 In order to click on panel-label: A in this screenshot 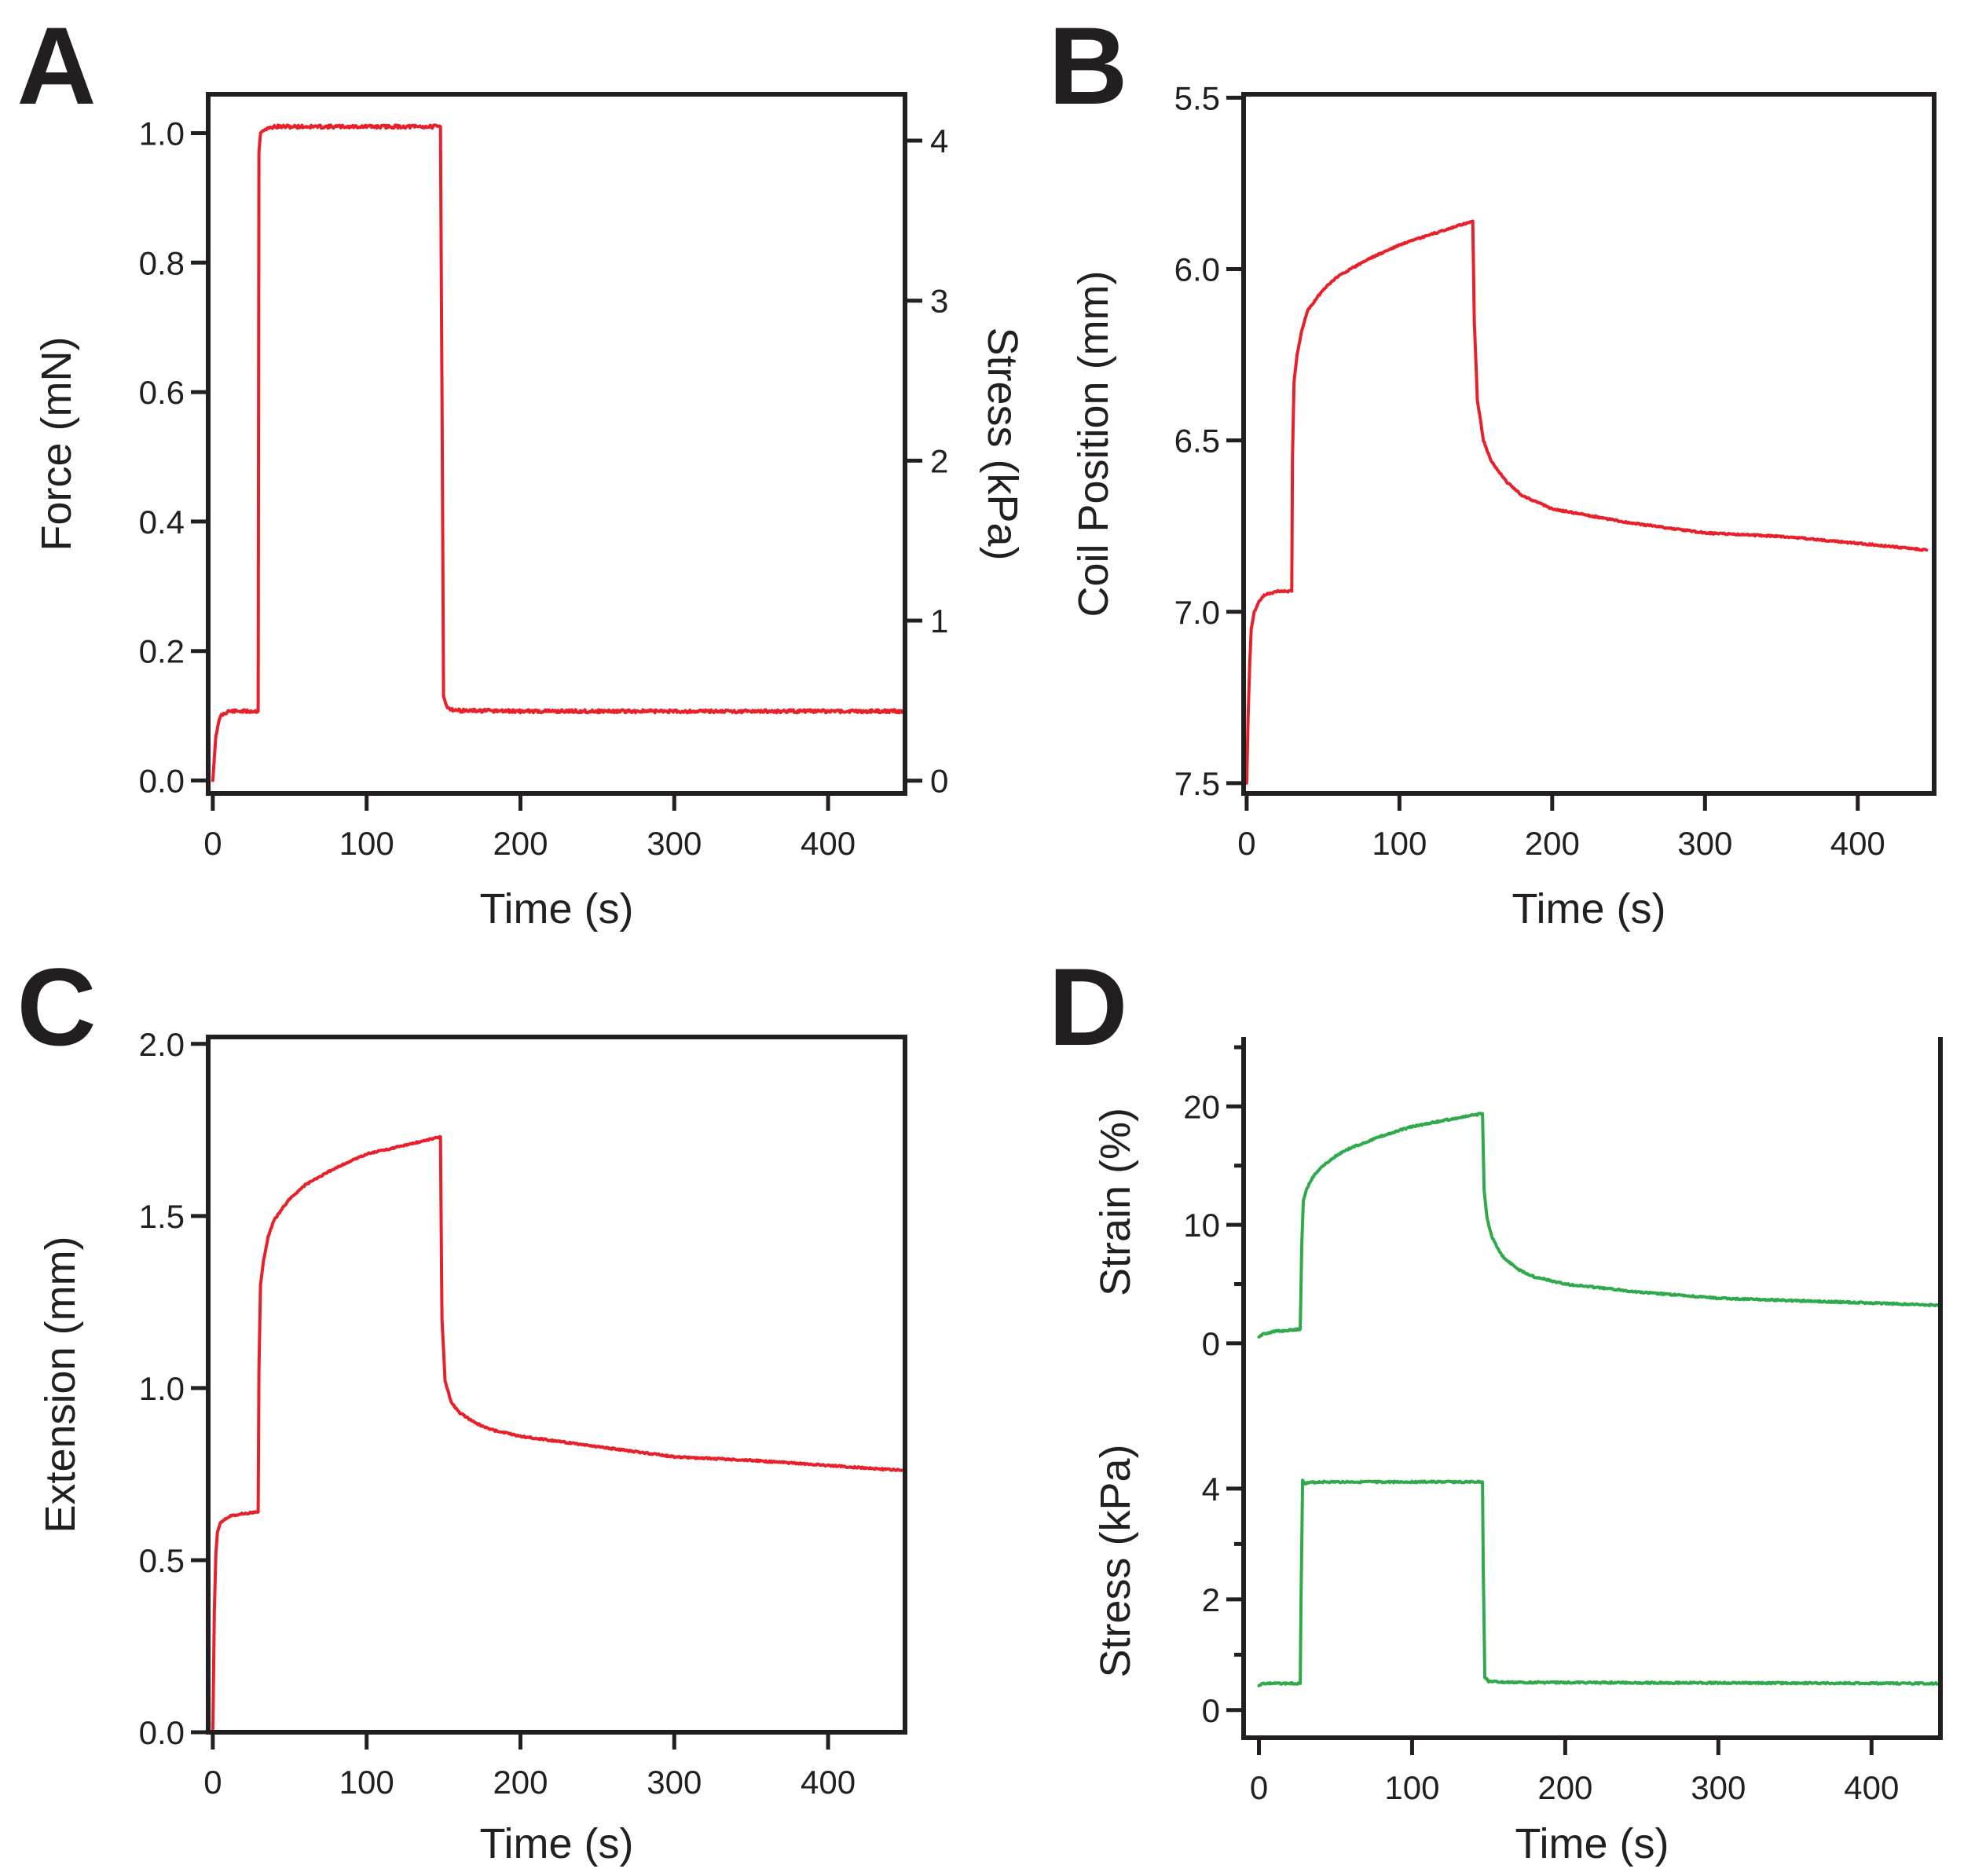, I will do `click(56, 65)`.